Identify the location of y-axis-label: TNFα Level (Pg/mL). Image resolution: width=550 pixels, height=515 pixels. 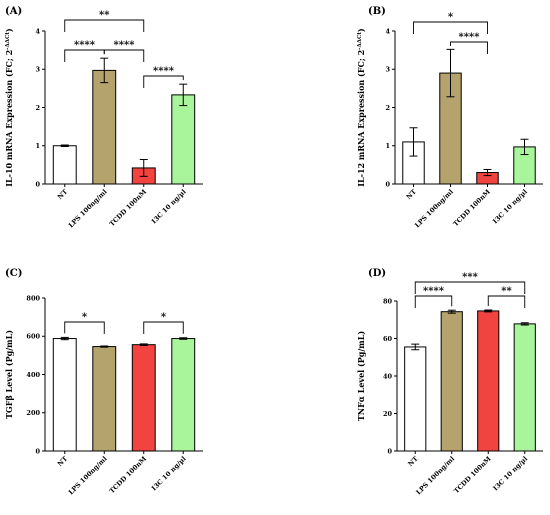
(361, 376).